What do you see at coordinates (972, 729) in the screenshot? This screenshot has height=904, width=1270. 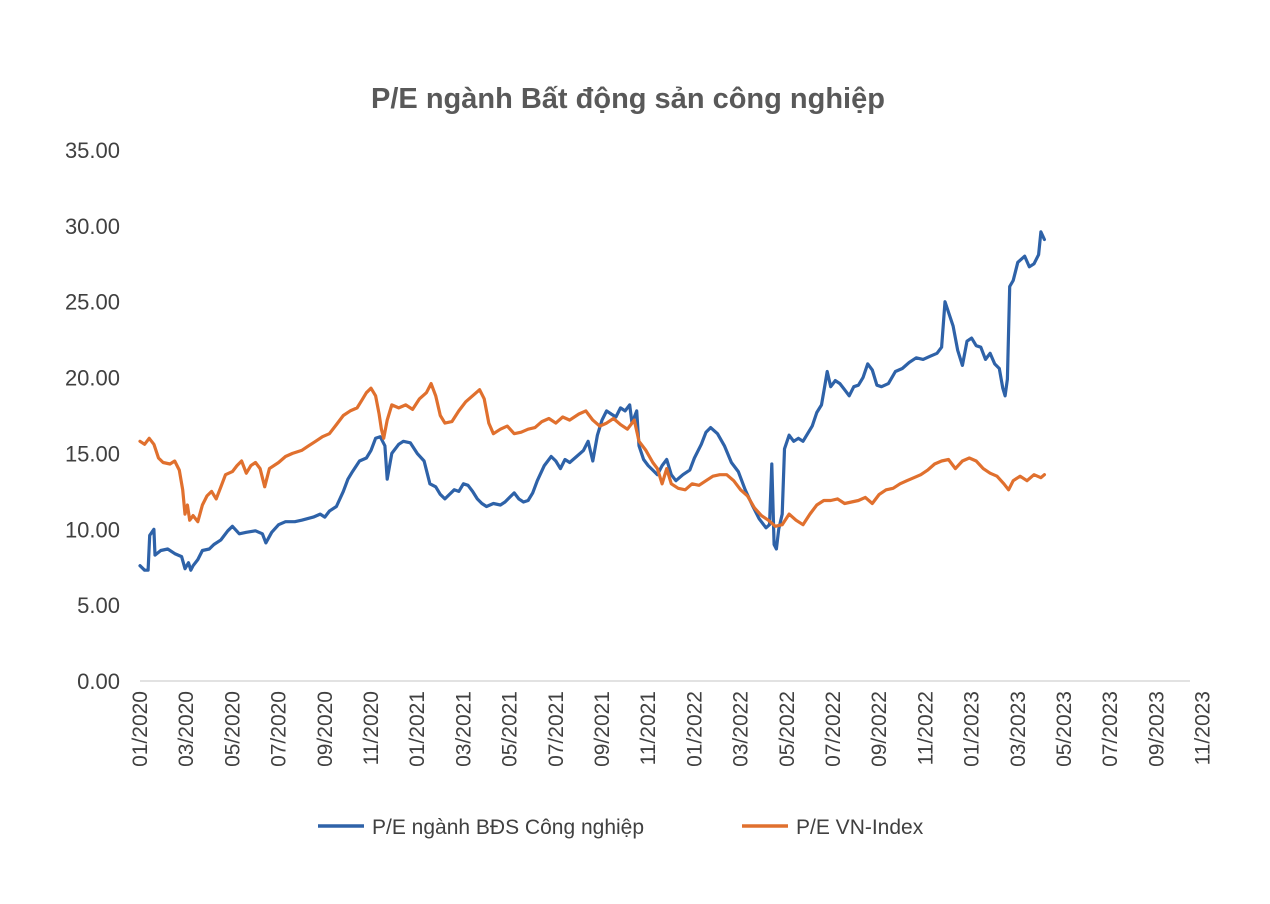 I see `x-tick-label: 01/2023` at bounding box center [972, 729].